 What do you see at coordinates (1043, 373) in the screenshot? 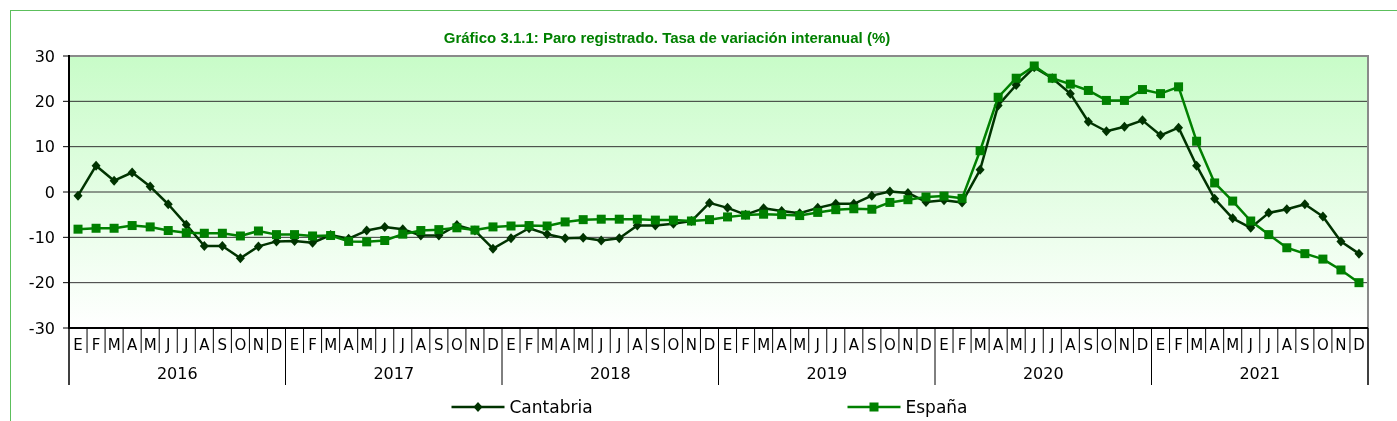
I see `text: 2020` at bounding box center [1043, 373].